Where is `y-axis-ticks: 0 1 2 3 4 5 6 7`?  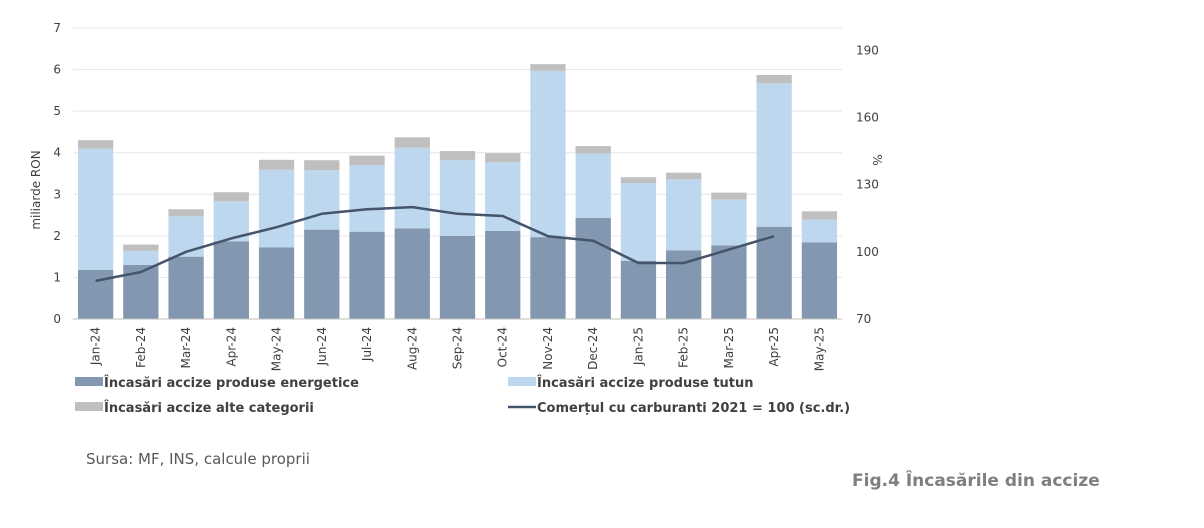 y-axis-ticks: 0 1 2 3 4 5 6 7 is located at coordinates (57, 173).